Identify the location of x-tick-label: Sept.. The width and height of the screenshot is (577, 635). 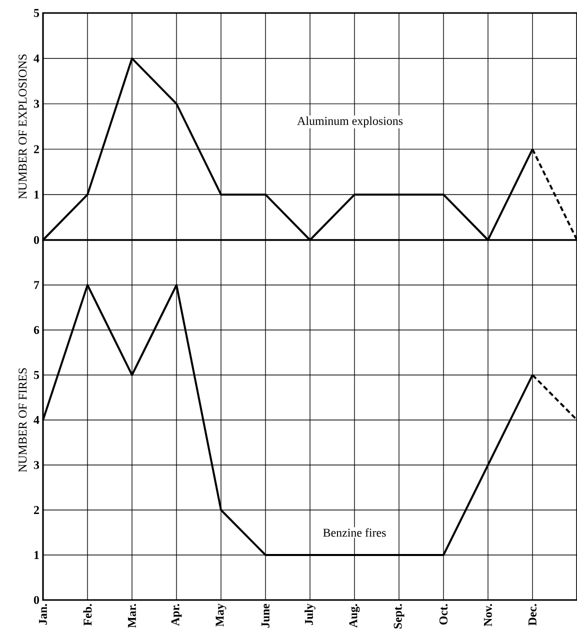
(399, 616).